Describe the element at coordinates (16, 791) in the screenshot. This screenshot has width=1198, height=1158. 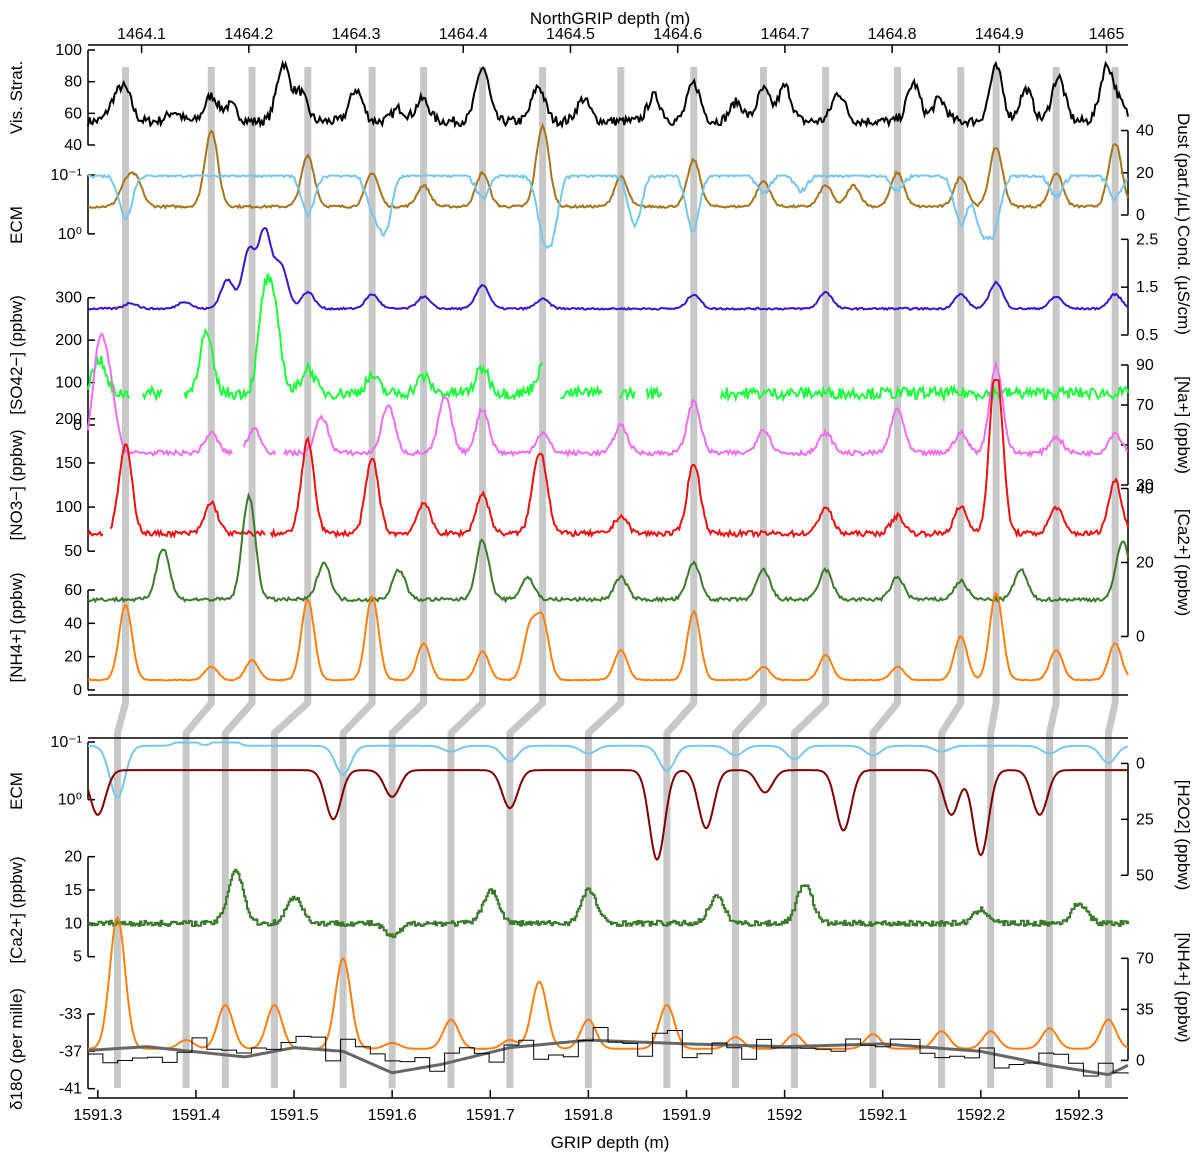
I see `grip-ylabel-0: ECM` at that location.